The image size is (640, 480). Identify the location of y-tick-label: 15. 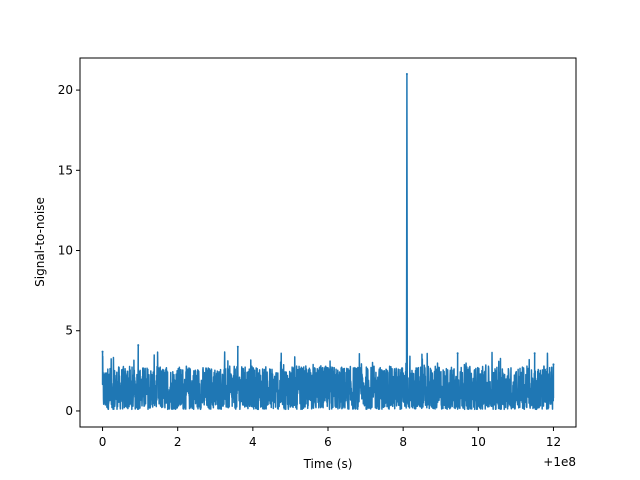
(65, 170).